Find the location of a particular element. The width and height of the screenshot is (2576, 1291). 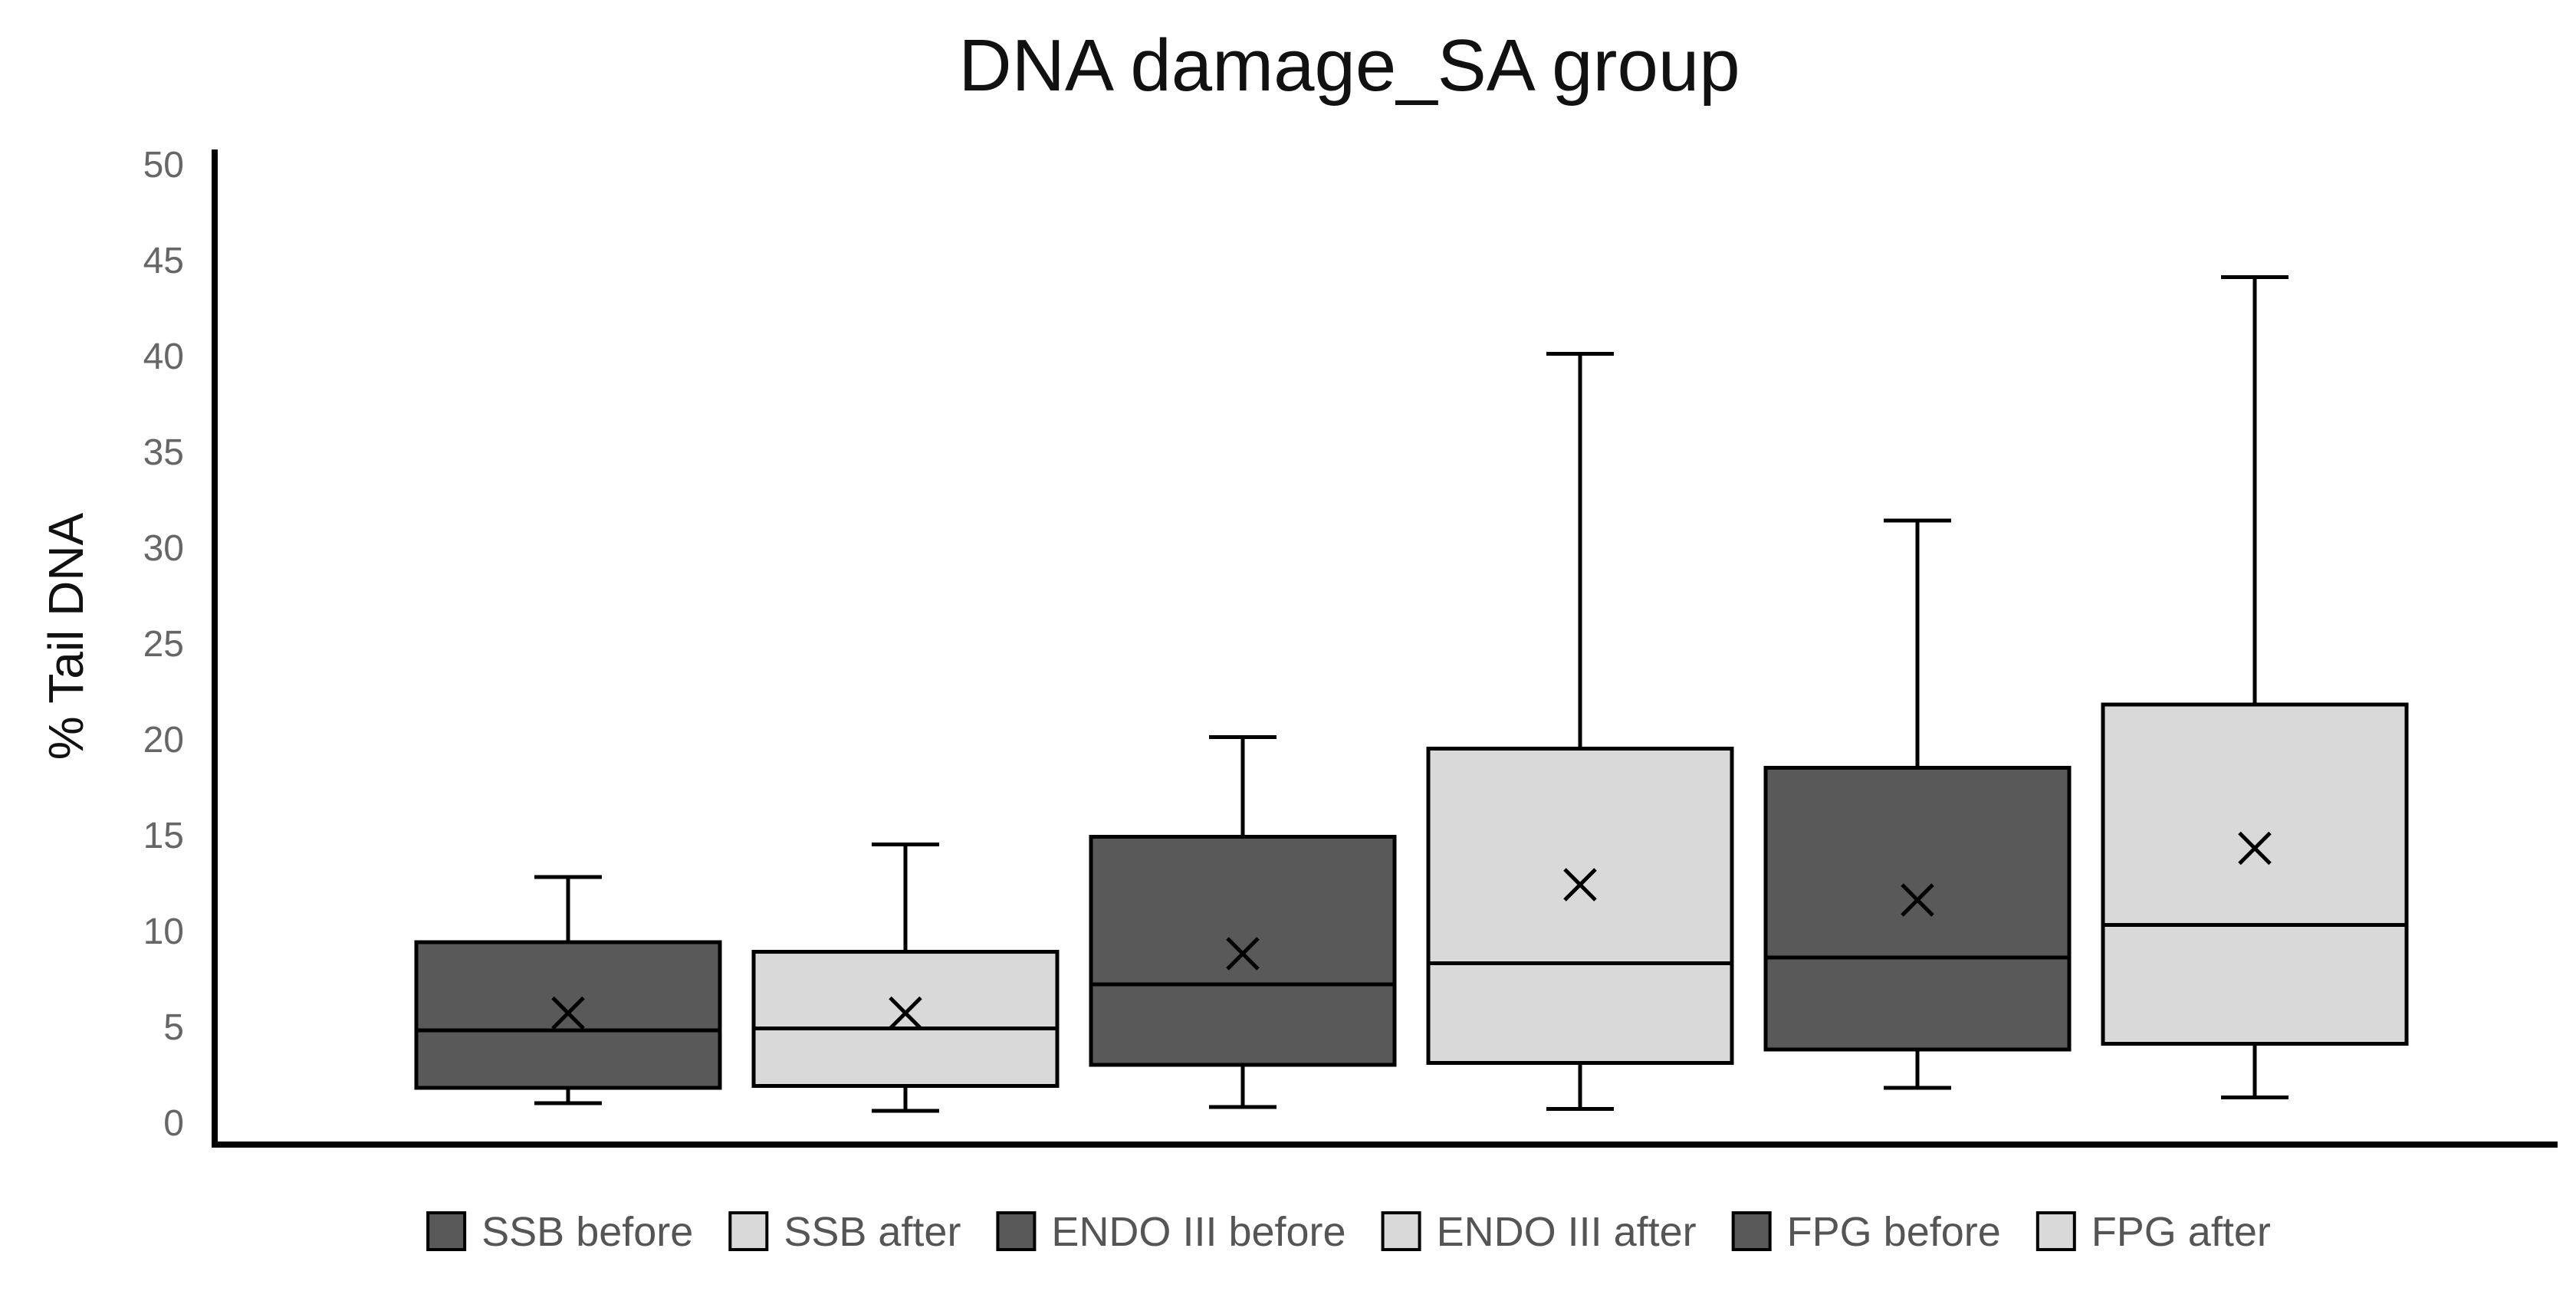

y-tick-label: 25 is located at coordinates (164, 645).